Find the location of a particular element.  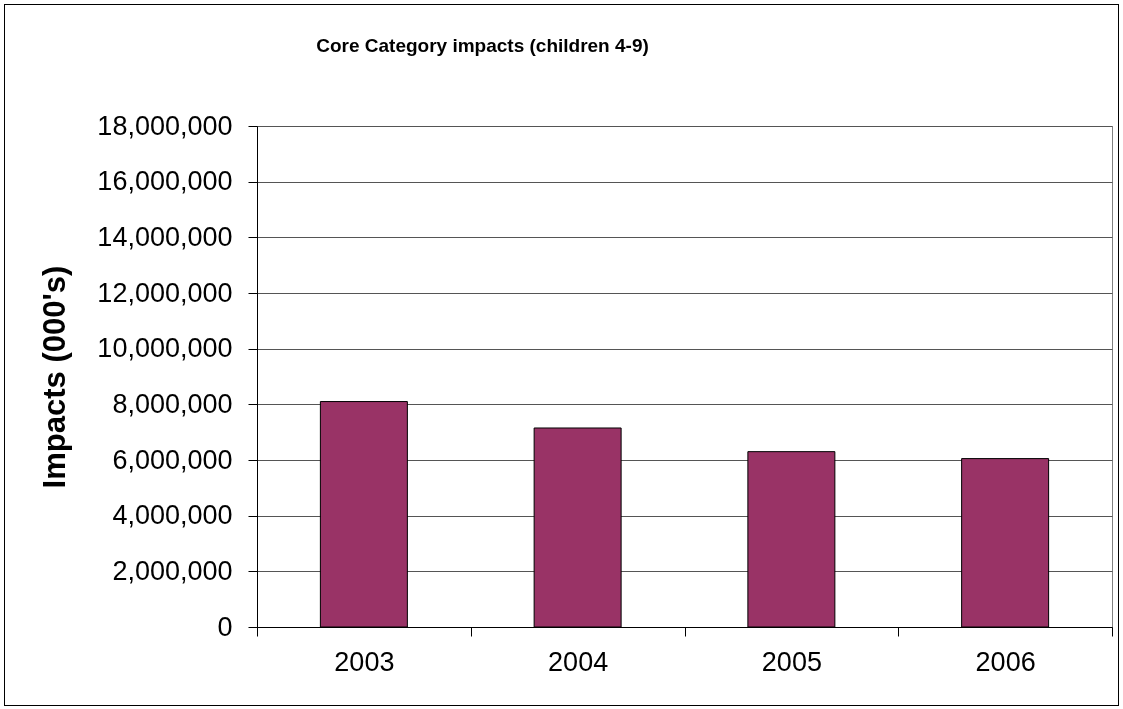

x-tick-label: 2006 is located at coordinates (1005, 661).